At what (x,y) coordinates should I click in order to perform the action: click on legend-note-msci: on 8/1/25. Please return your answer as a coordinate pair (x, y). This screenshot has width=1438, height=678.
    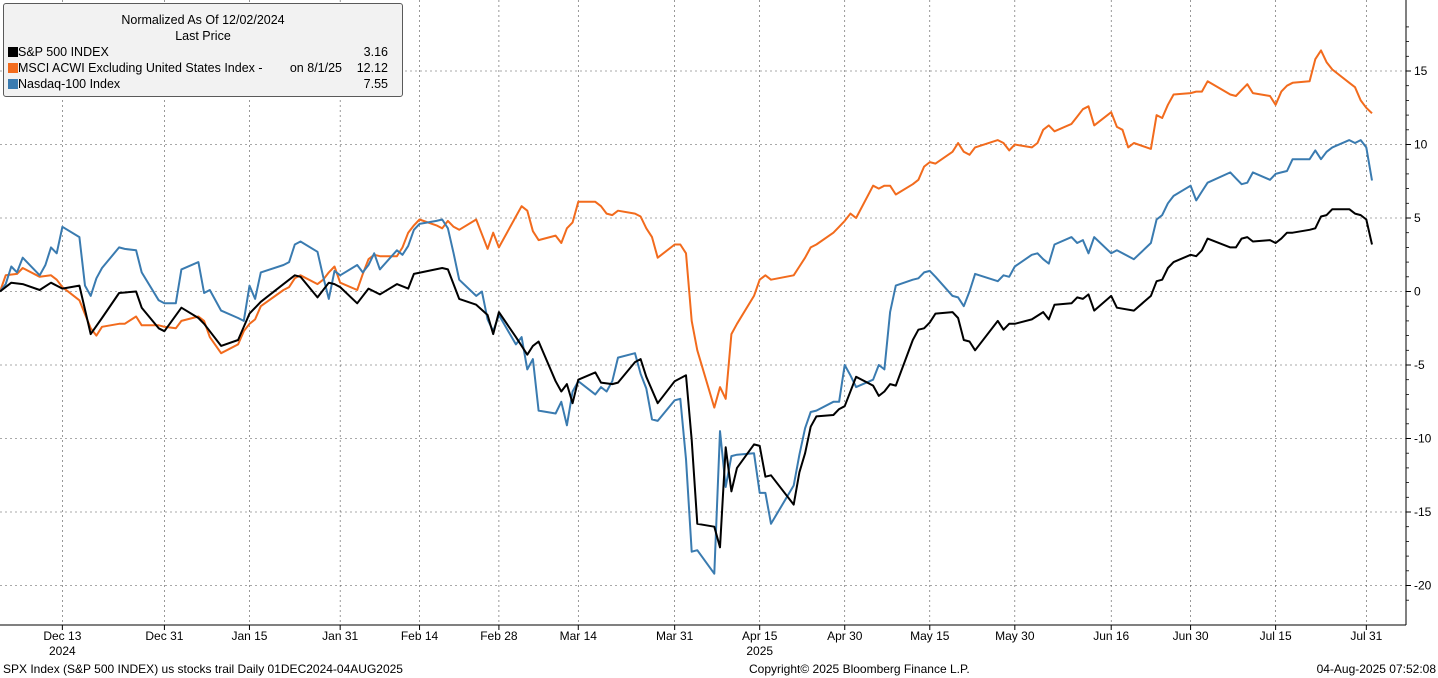
    Looking at the image, I should click on (315, 68).